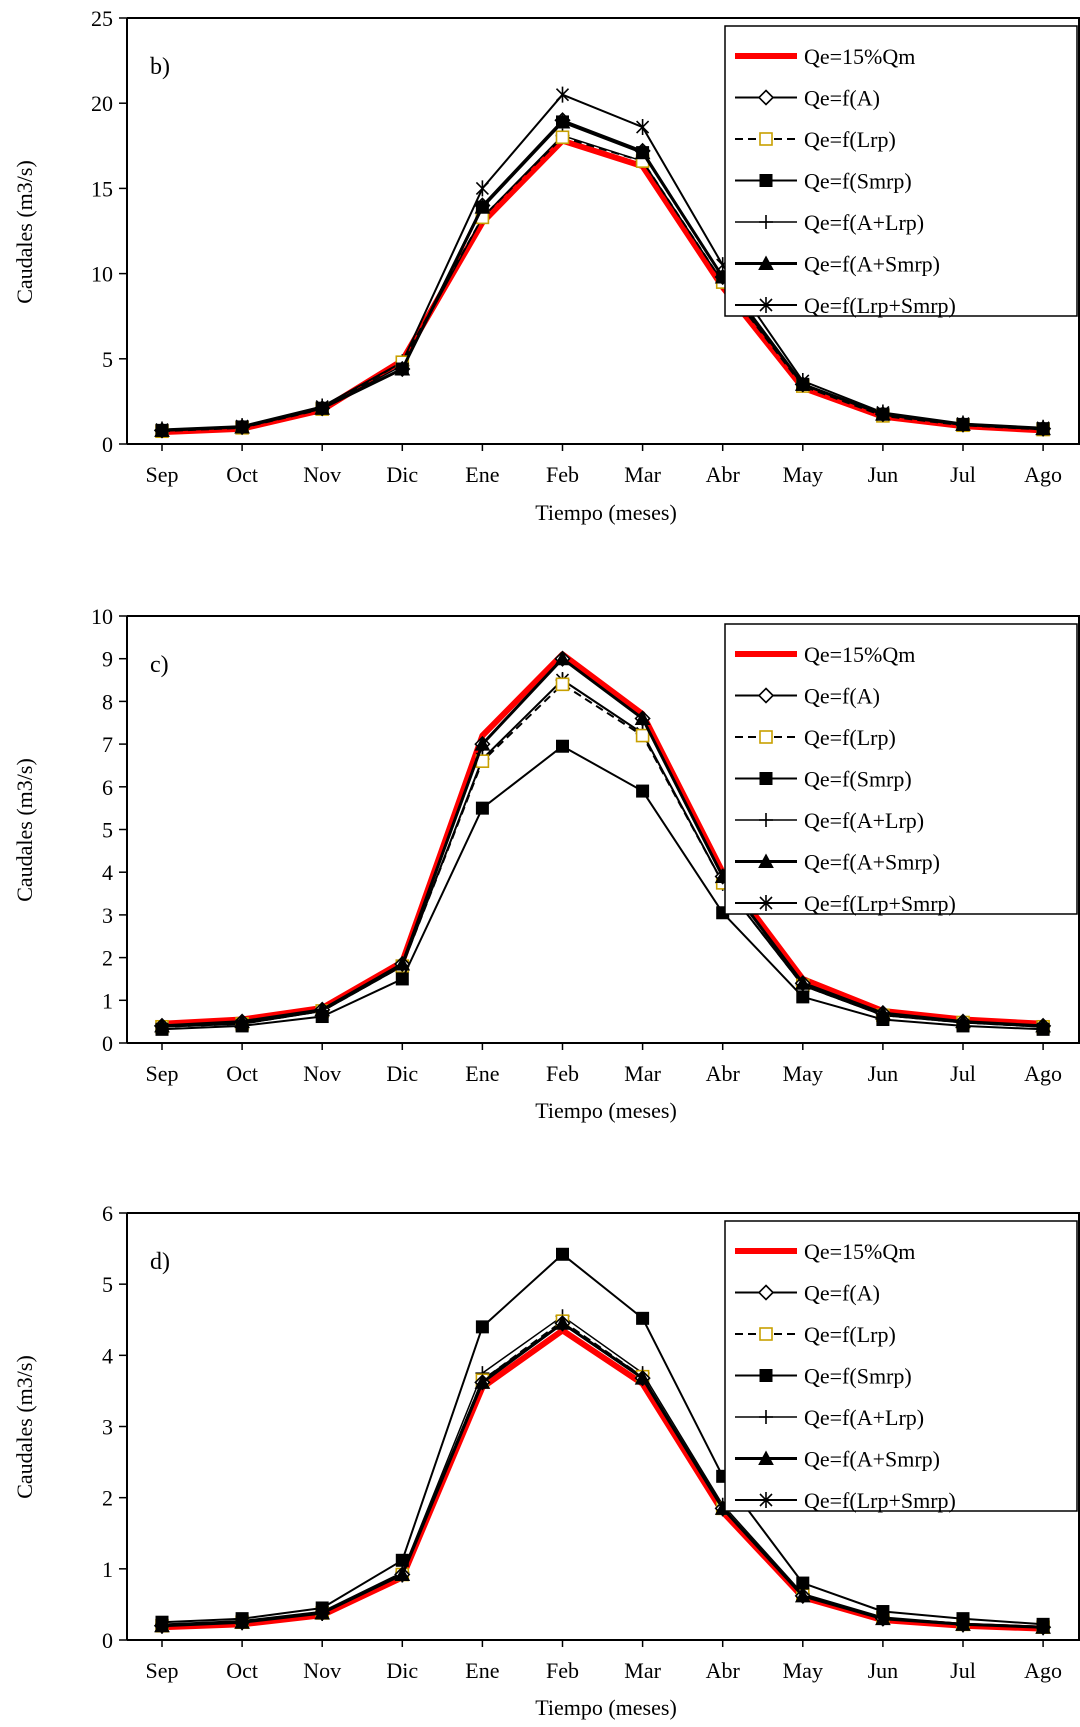 Image resolution: width=1080 pixels, height=1727 pixels. I want to click on legend-label: Qe=15%Qm, so click(859, 654).